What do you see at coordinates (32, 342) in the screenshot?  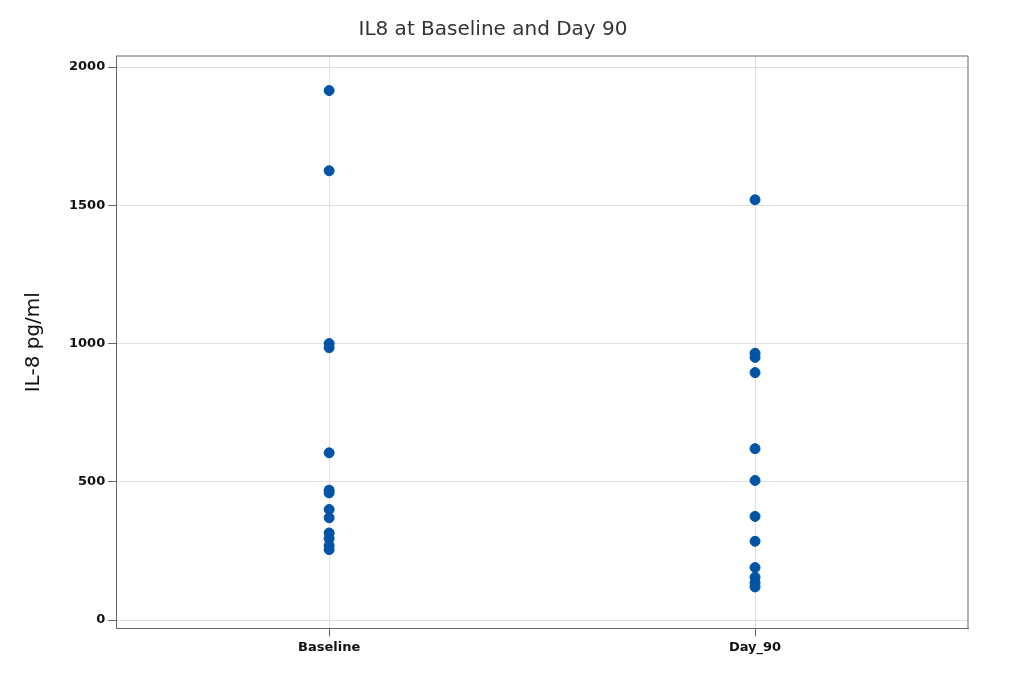 I see `y-axis-title: IL-8 pg/ml` at bounding box center [32, 342].